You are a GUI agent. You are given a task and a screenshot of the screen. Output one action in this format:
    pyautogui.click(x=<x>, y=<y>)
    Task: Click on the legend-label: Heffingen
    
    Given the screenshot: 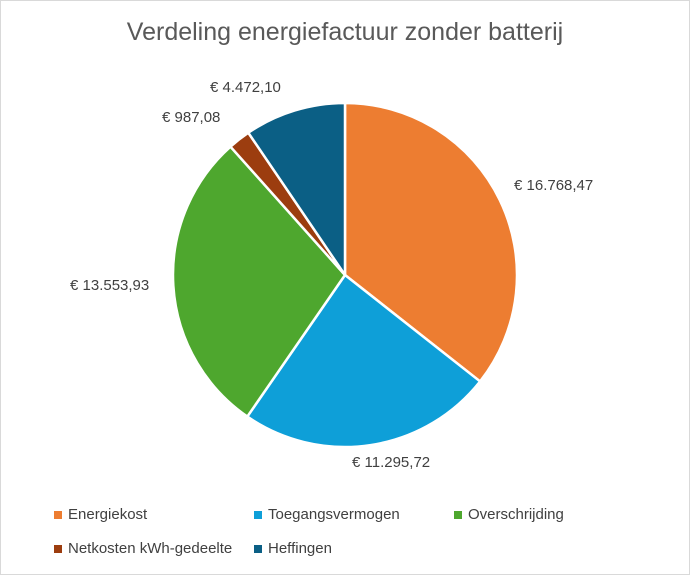 What is the action you would take?
    pyautogui.click(x=300, y=548)
    